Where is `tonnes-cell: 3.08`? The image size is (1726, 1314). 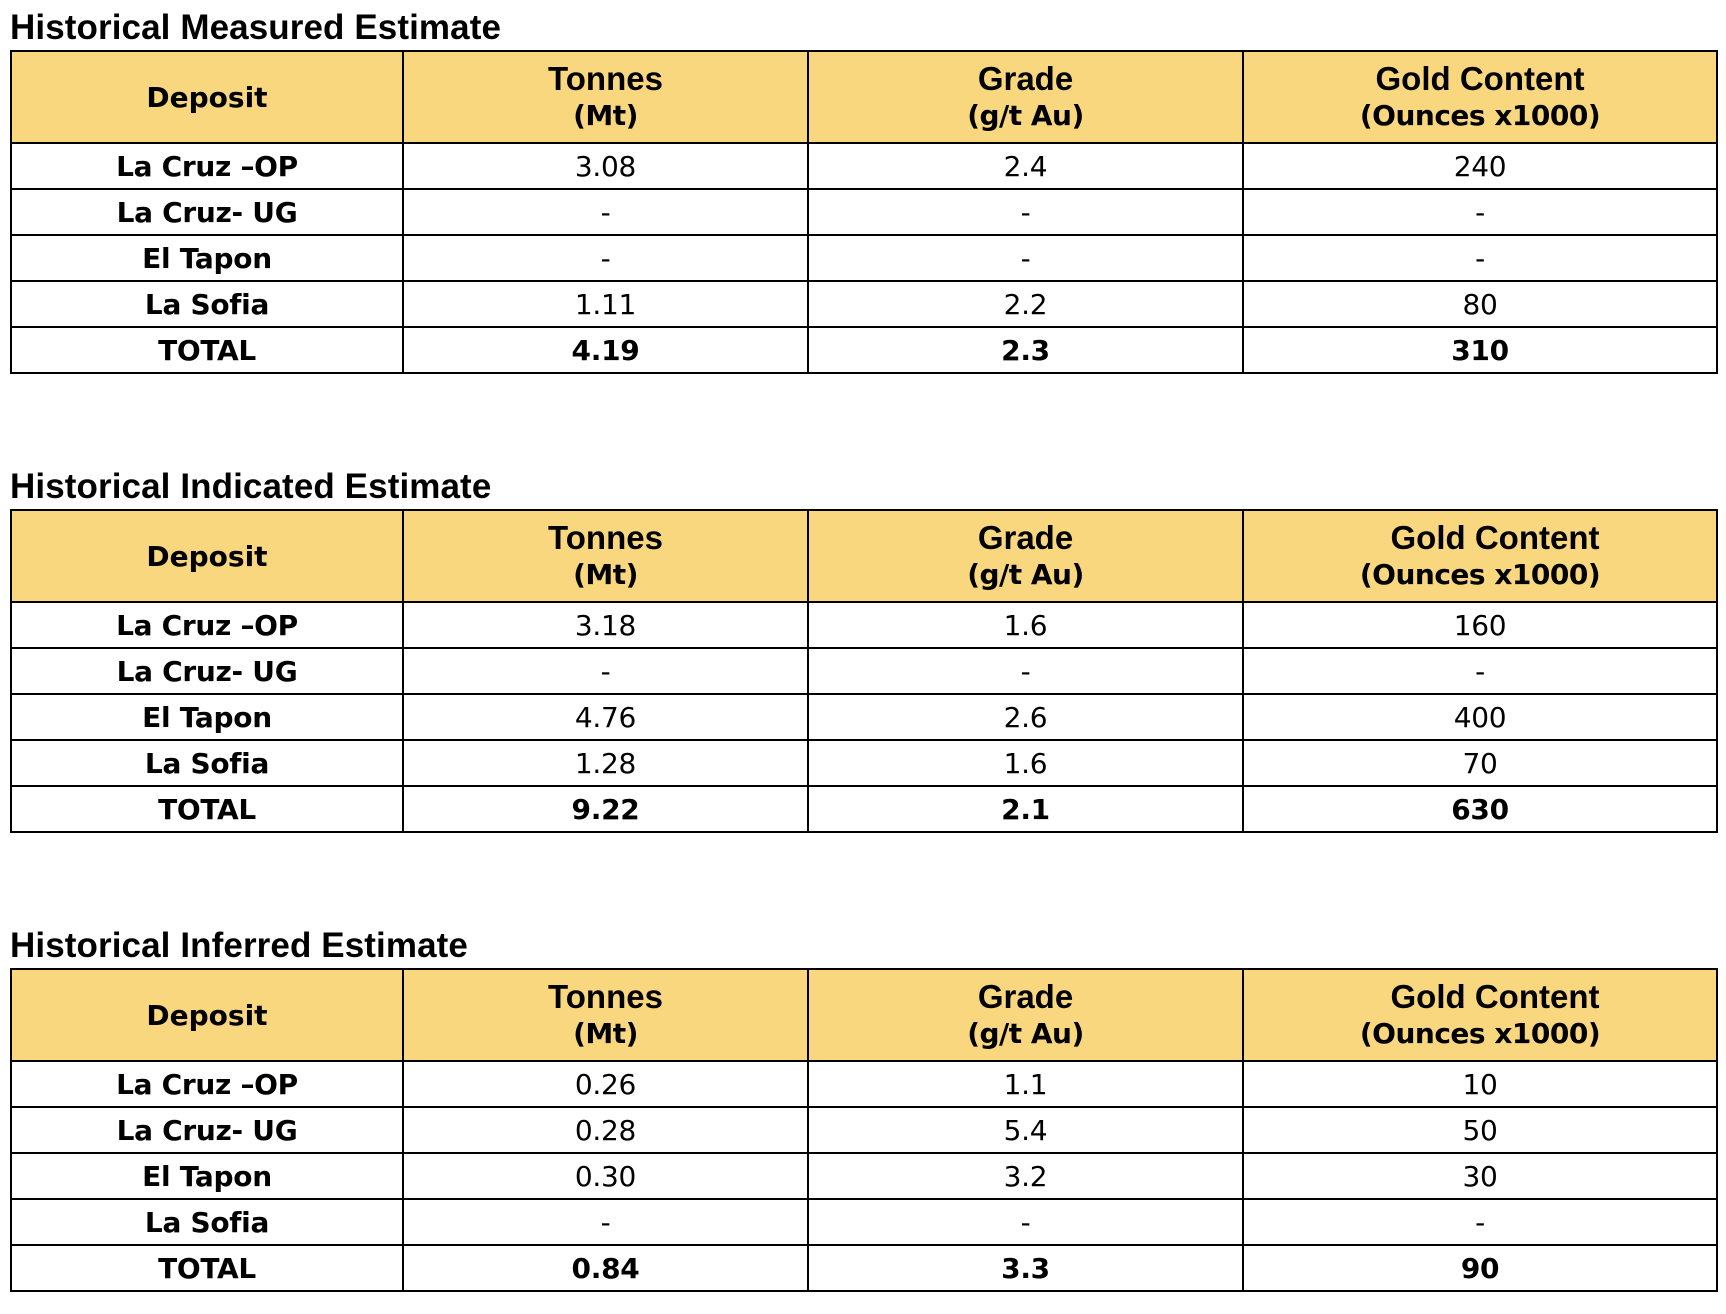 tonnes-cell: 3.08 is located at coordinates (605, 166).